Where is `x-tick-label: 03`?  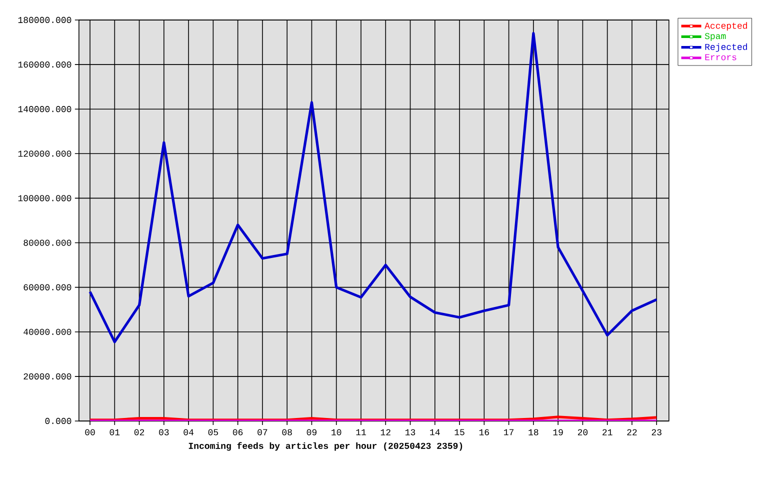 x-tick-label: 03 is located at coordinates (164, 432).